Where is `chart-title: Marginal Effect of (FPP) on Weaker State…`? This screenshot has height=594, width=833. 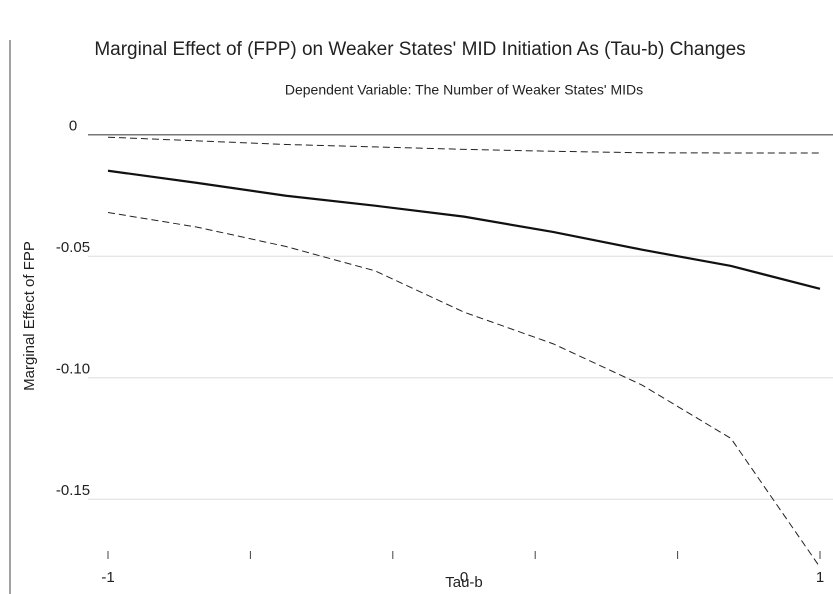
chart-title: Marginal Effect of (FPP) on Weaker State… is located at coordinates (419, 49).